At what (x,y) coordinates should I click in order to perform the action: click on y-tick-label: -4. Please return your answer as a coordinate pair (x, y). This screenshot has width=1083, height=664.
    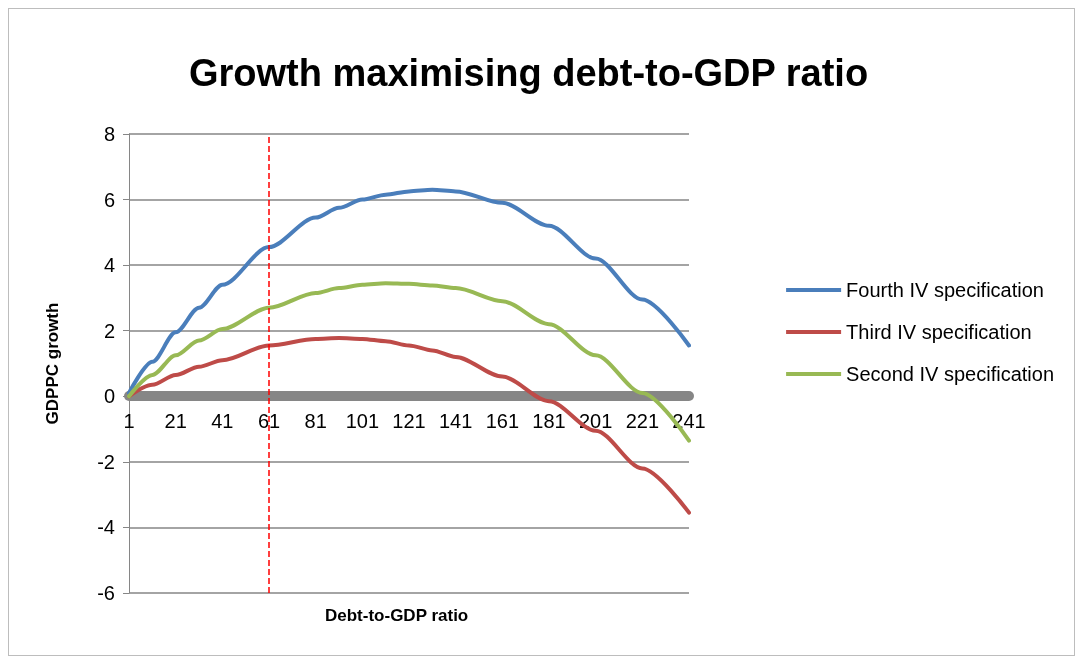
    Looking at the image, I should click on (106, 527).